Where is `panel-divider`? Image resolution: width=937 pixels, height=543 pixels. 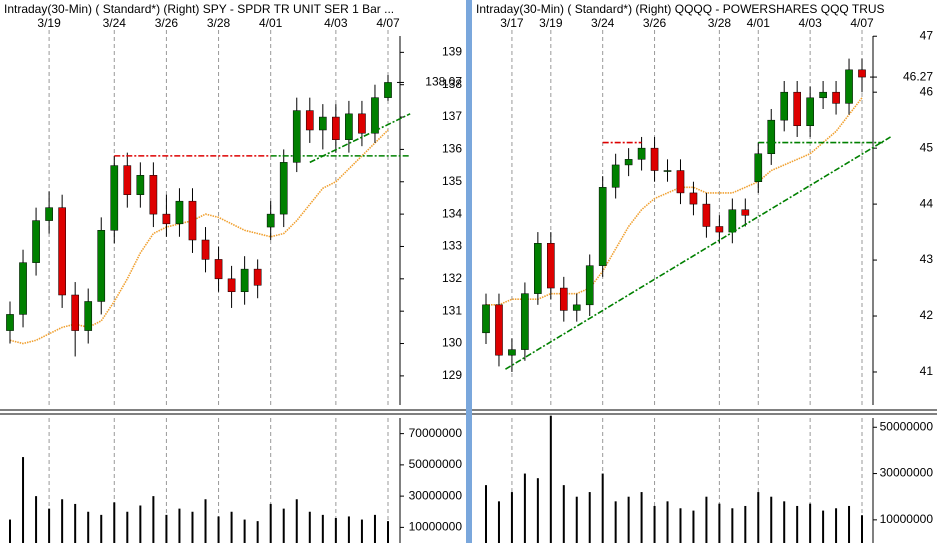 panel-divider is located at coordinates (469, 271).